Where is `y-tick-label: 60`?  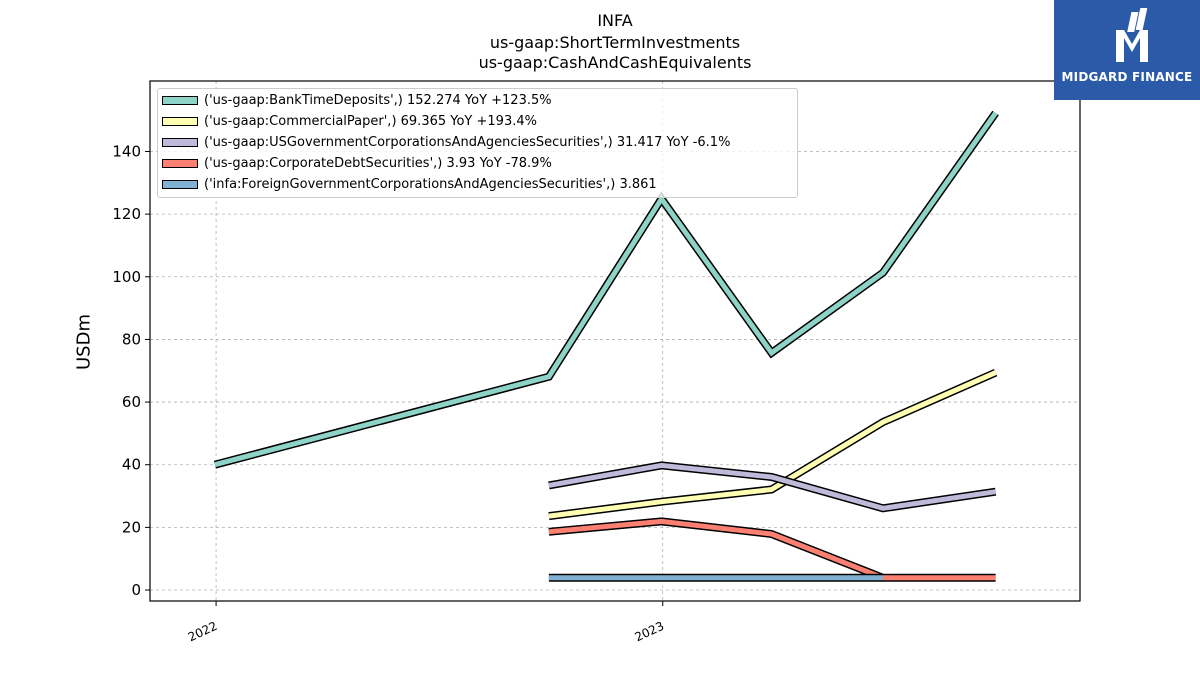
y-tick-label: 60 is located at coordinates (131, 402).